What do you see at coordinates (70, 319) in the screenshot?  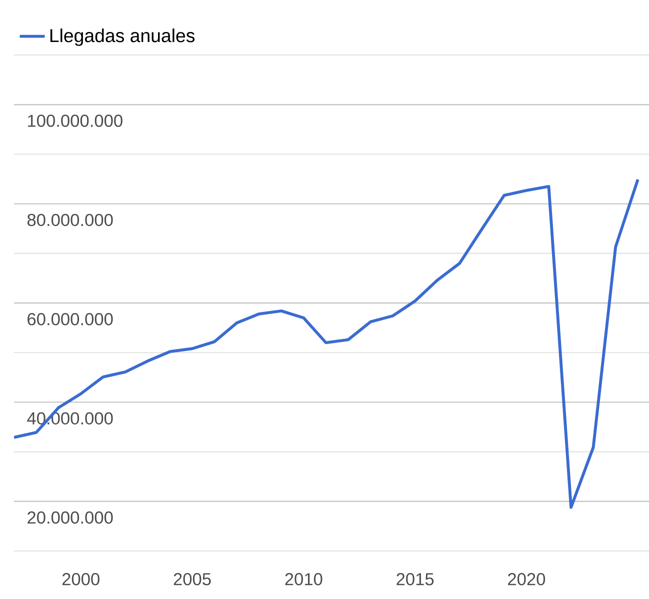 I see `y-tick-label: 60.000.000` at bounding box center [70, 319].